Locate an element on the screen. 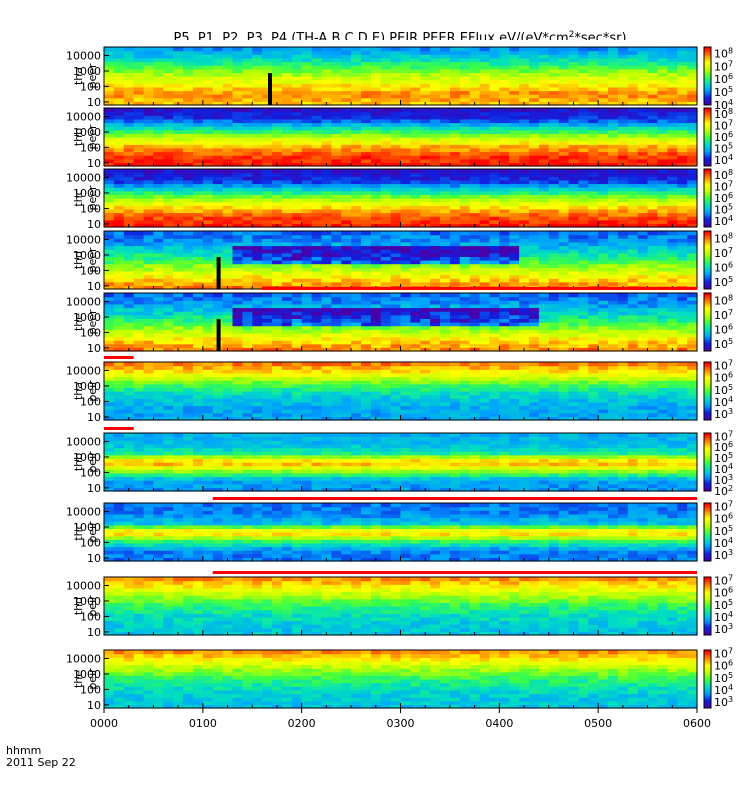 The image size is (750, 800). colorbar-tick-label: 106 is located at coordinates (723, 267).